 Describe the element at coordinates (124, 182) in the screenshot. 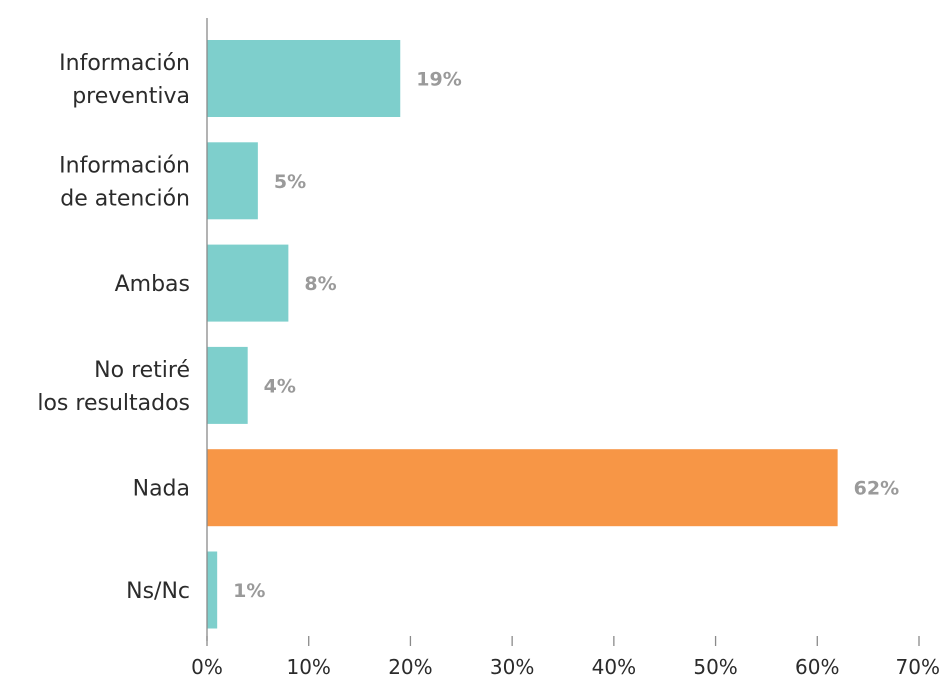

I see `category-label-2: Información de atención` at that location.